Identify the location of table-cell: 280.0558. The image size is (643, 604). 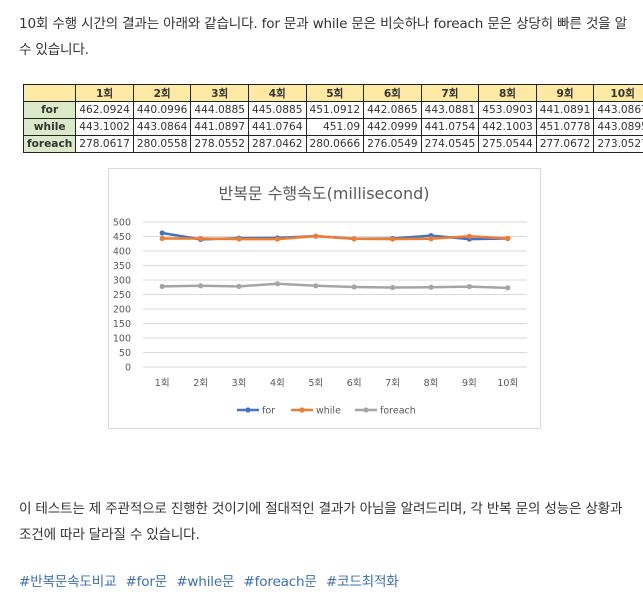
(162, 144).